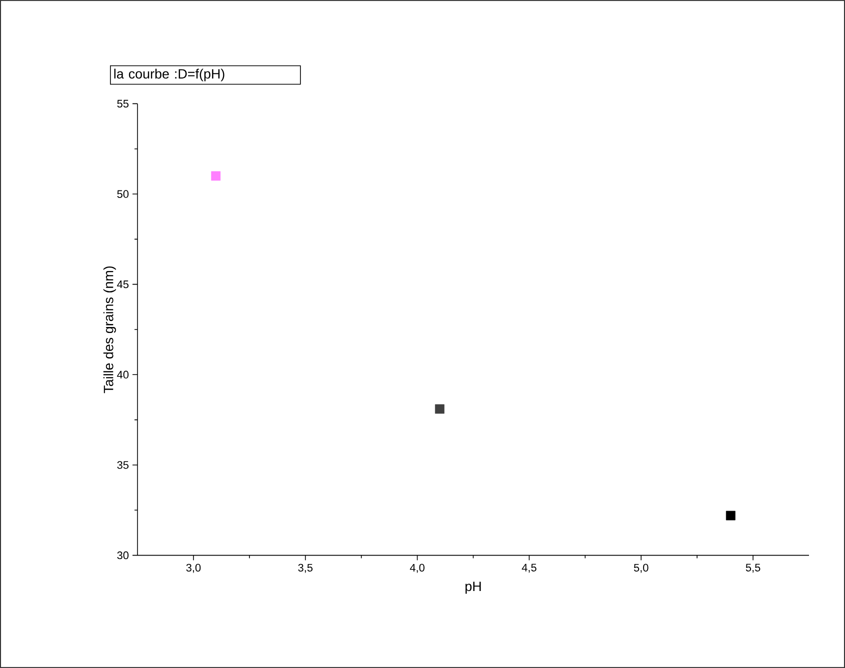 This screenshot has width=845, height=668. I want to click on x-tick-label: 3,5, so click(305, 568).